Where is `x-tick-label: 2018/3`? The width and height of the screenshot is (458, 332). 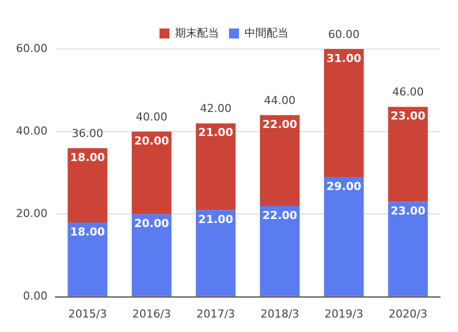
x-tick-label: 2018/3 is located at coordinates (280, 313).